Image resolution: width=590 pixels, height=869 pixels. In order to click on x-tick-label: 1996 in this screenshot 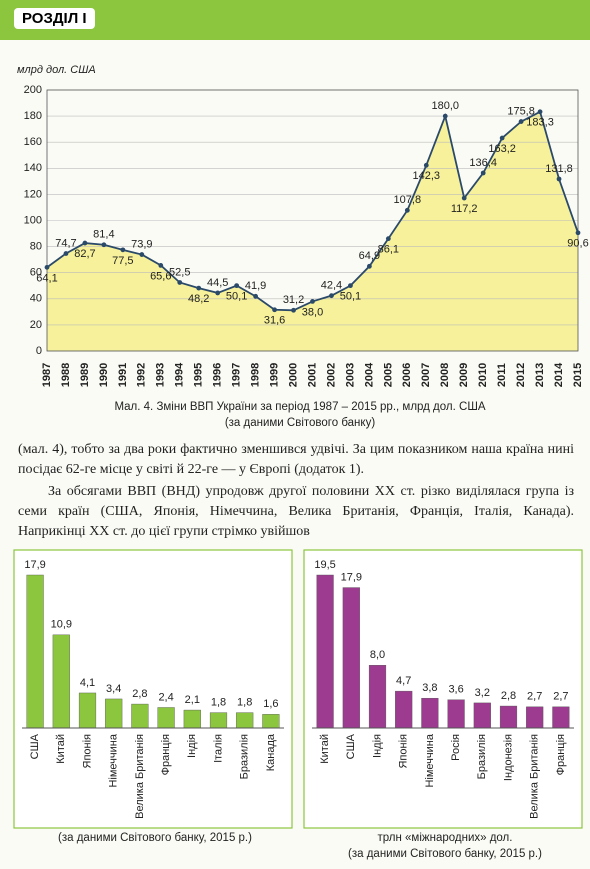, I will do `click(218, 375)`.